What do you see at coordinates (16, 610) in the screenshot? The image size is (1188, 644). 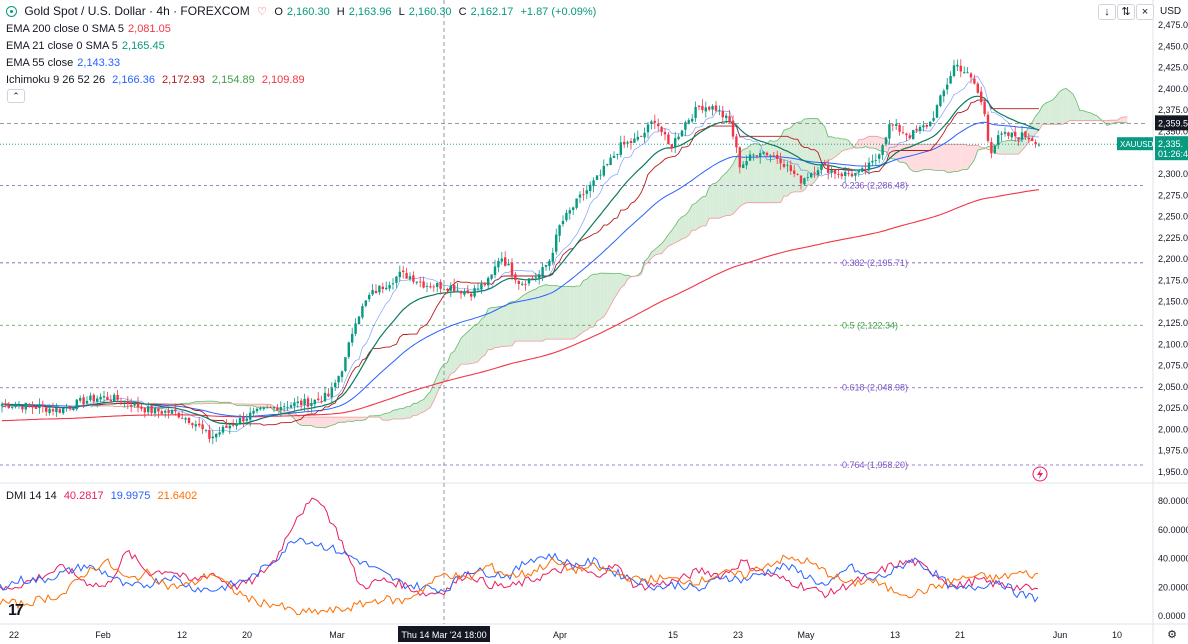 I see `tradingview-logo-icon: 17` at bounding box center [16, 610].